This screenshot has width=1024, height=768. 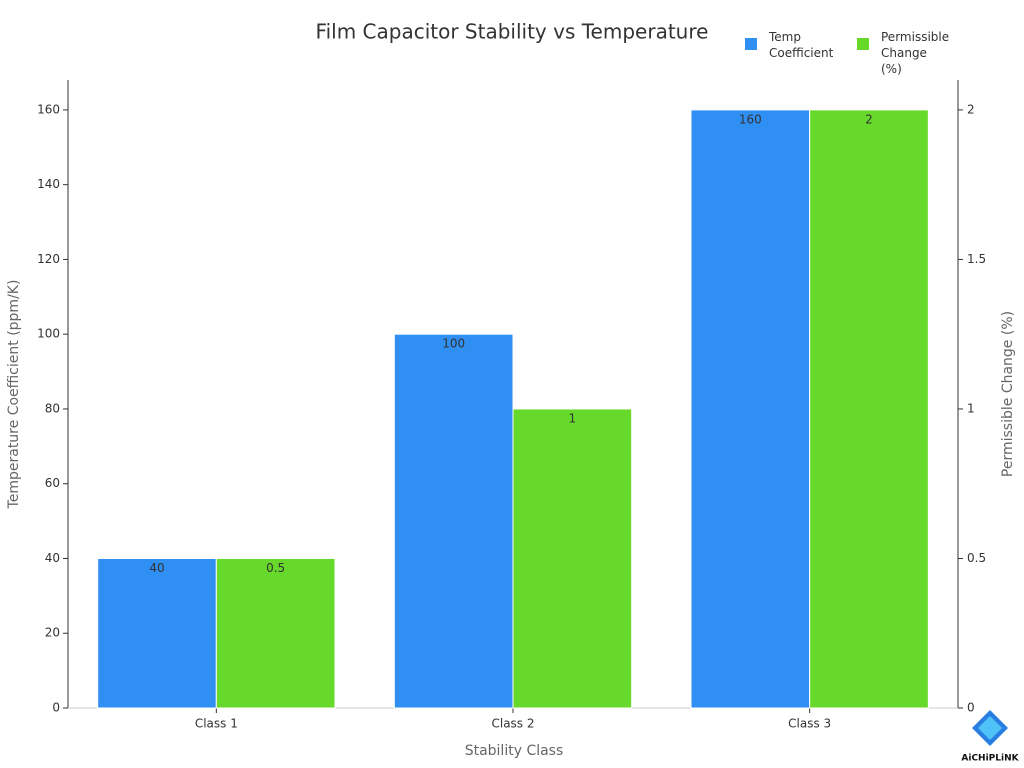 What do you see at coordinates (48, 259) in the screenshot?
I see `y-tick-label: 120` at bounding box center [48, 259].